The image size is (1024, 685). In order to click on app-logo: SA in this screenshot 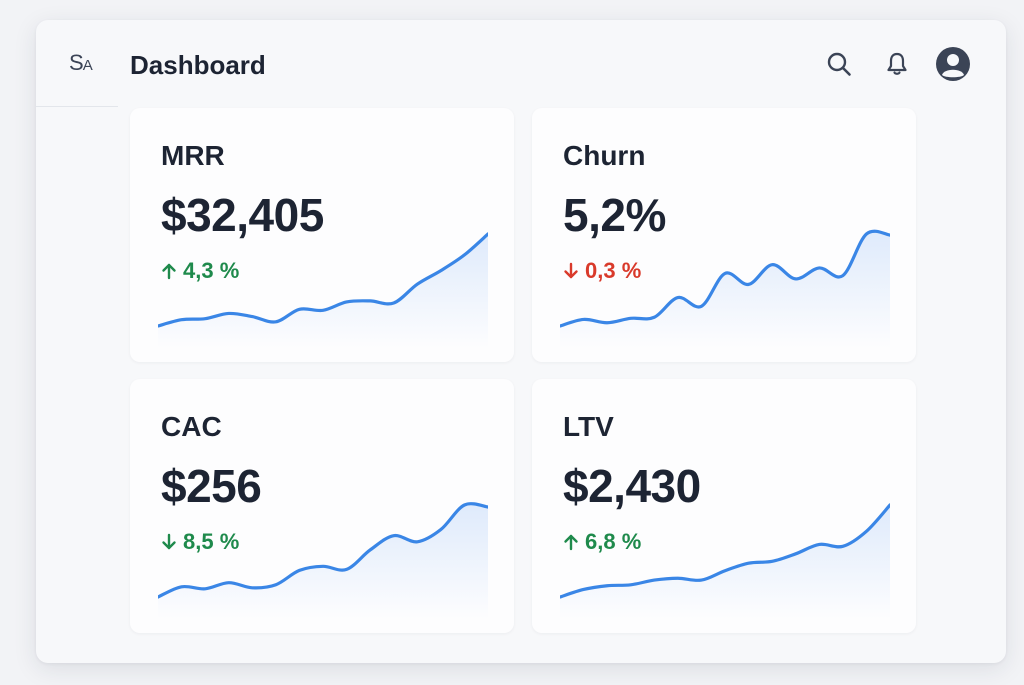, I will do `click(81, 63)`.